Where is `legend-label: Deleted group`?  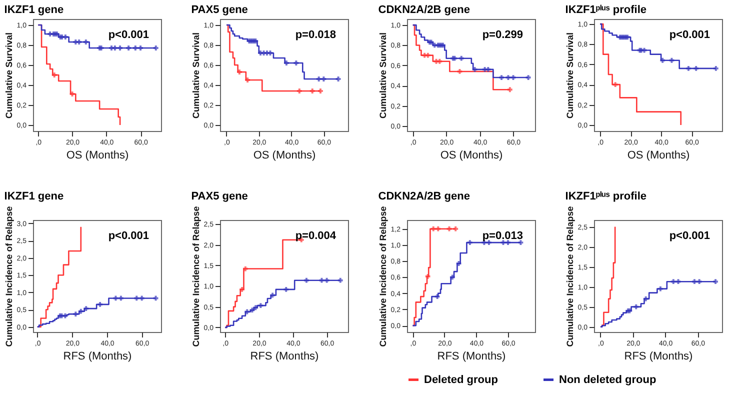
legend-label: Deleted group is located at coordinates (461, 380).